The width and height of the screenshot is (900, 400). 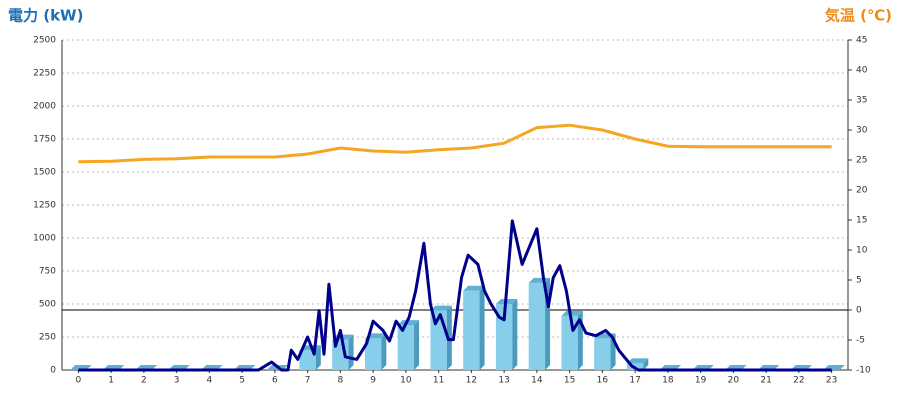 What do you see at coordinates (861, 161) in the screenshot?
I see `y2-tick-label: 25` at bounding box center [861, 161].